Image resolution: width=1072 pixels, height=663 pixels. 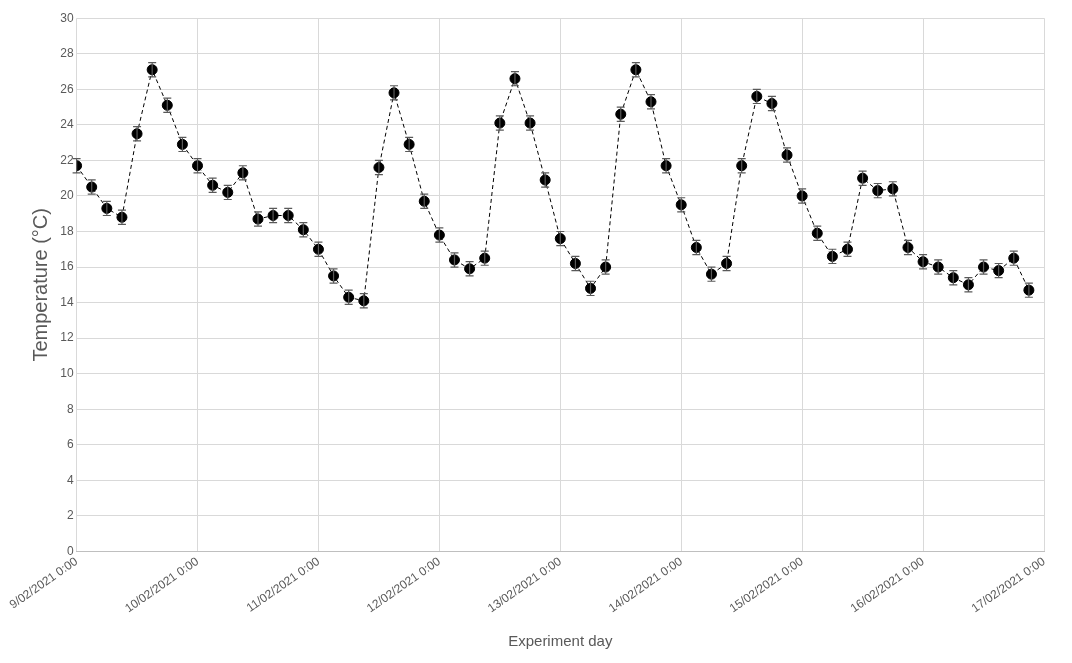 What do you see at coordinates (67, 124) in the screenshot?
I see `y-tick-label: 24` at bounding box center [67, 124].